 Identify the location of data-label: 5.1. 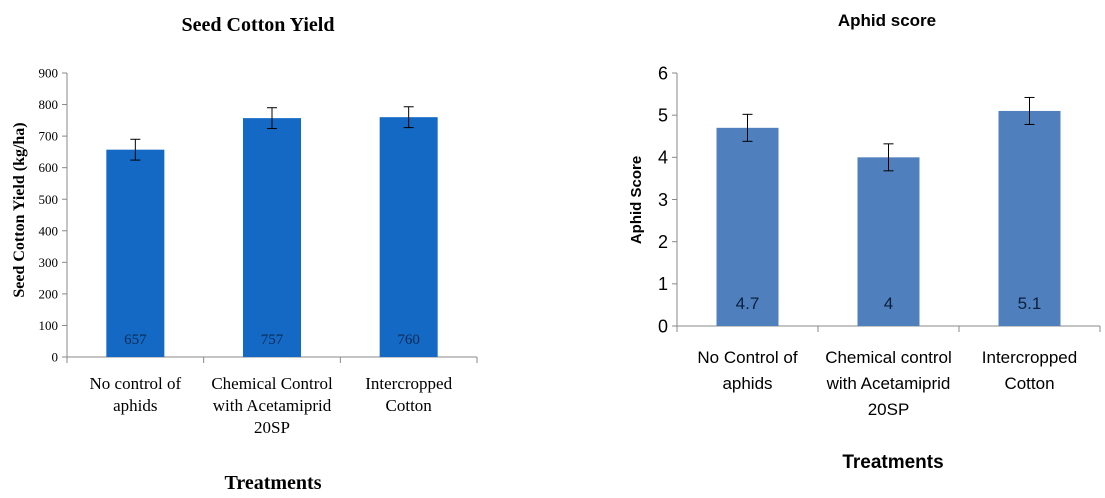
(1030, 303).